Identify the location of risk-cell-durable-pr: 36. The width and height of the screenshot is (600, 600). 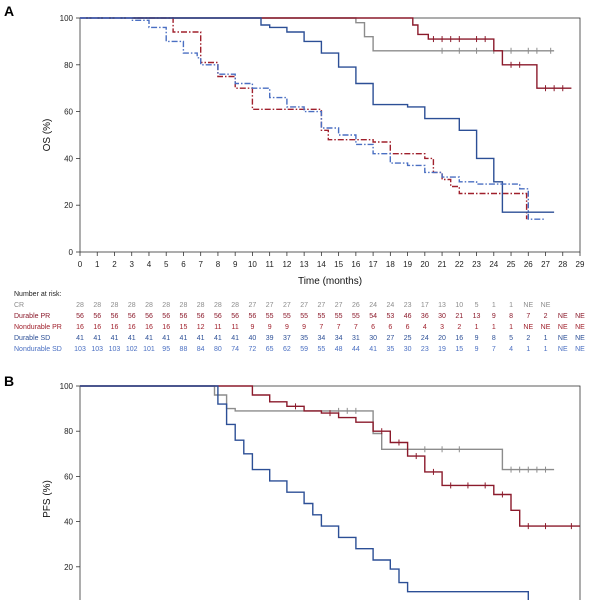
(425, 316).